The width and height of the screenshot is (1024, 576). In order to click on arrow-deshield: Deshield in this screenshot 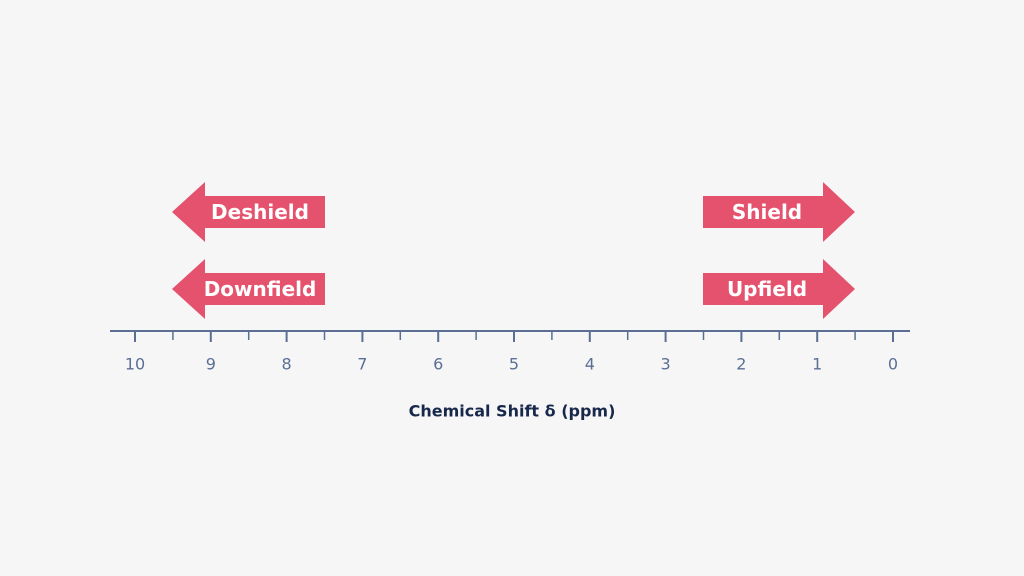, I will do `click(248, 212)`.